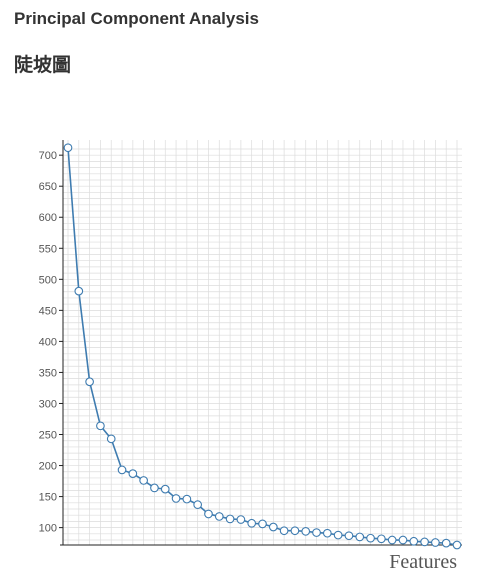  Describe the element at coordinates (48, 311) in the screenshot. I see `y-tick-label: 450` at that location.